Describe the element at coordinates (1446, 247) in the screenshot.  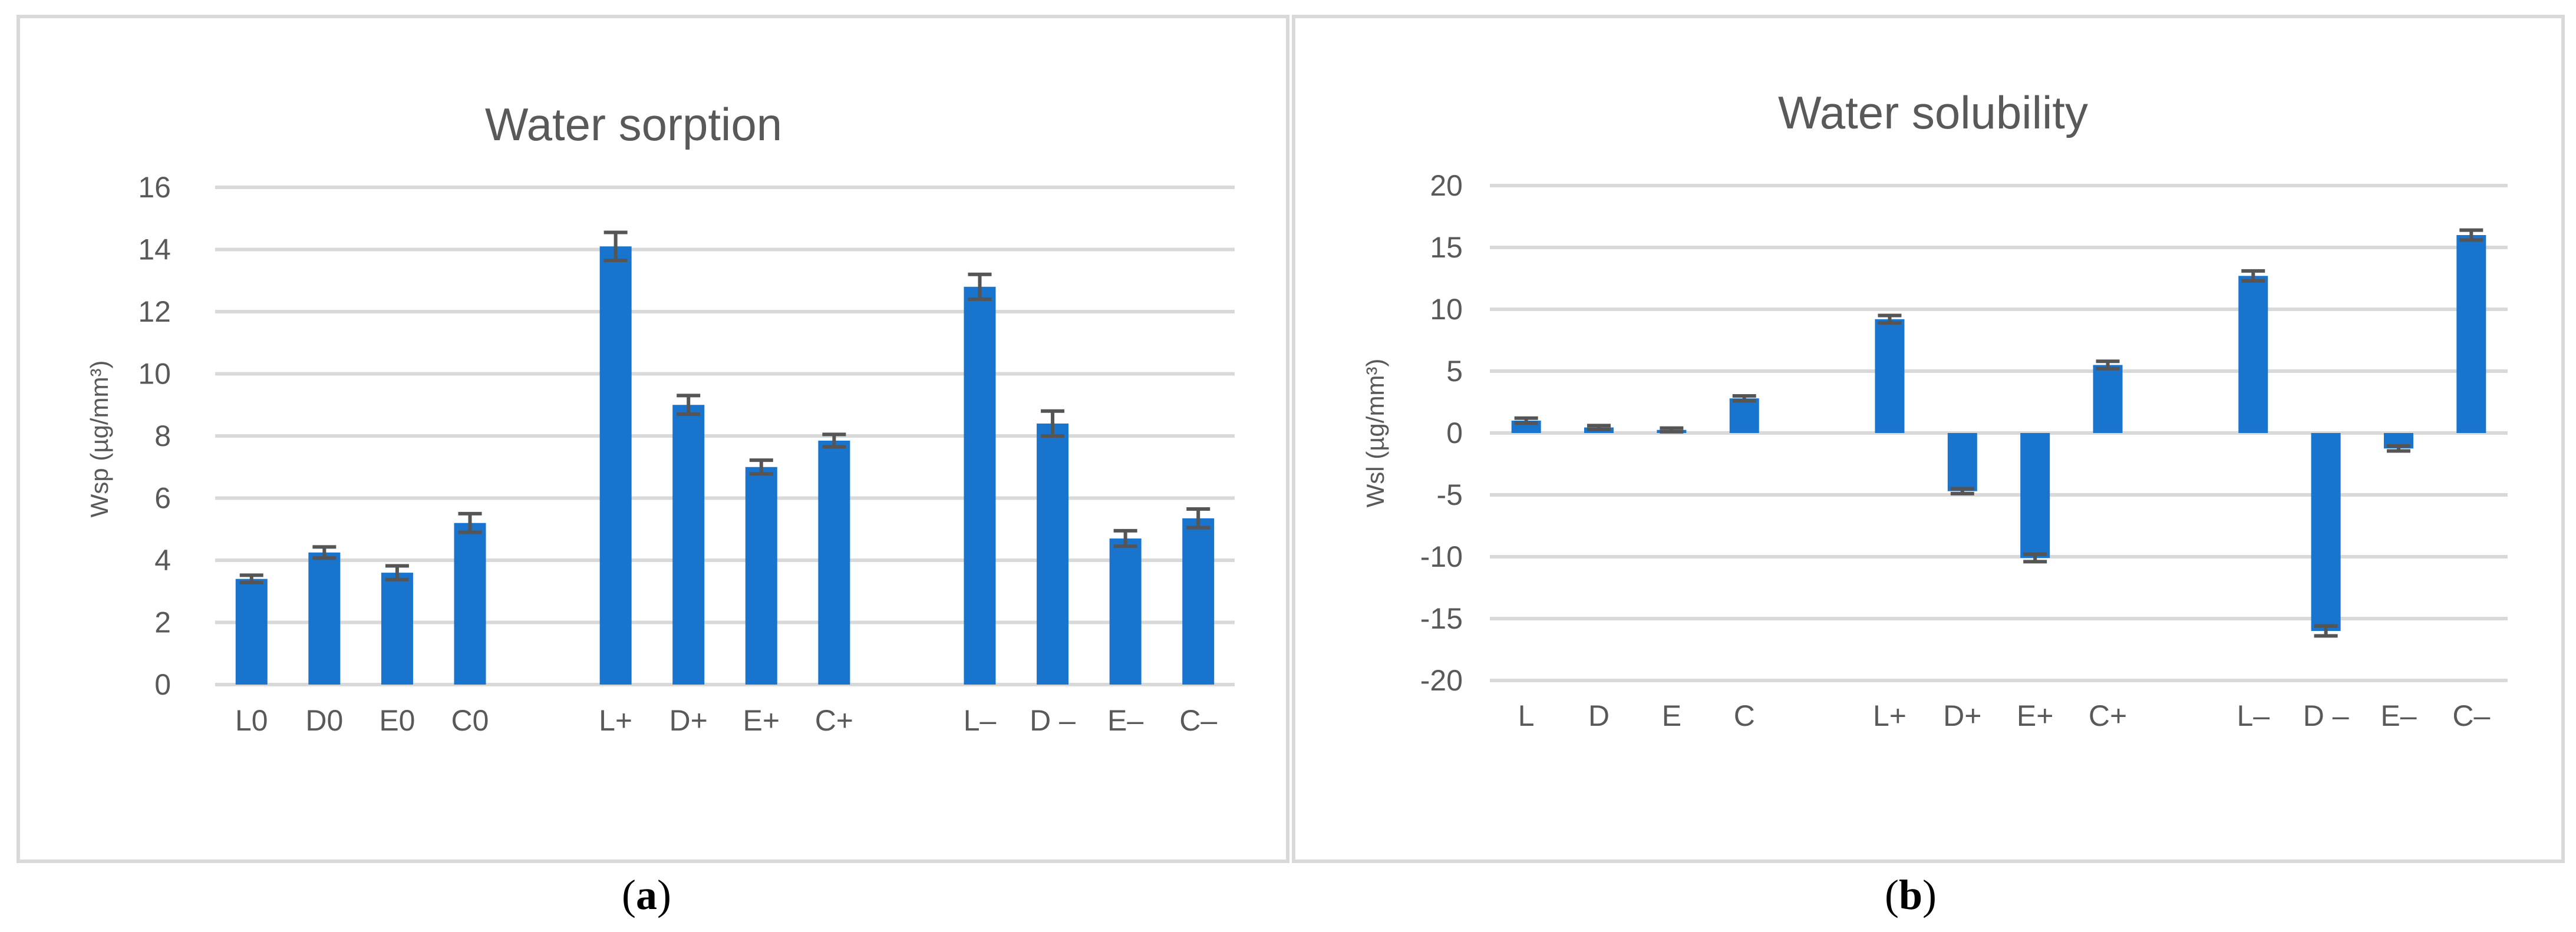
I see `y-tick-label: 15` at that location.